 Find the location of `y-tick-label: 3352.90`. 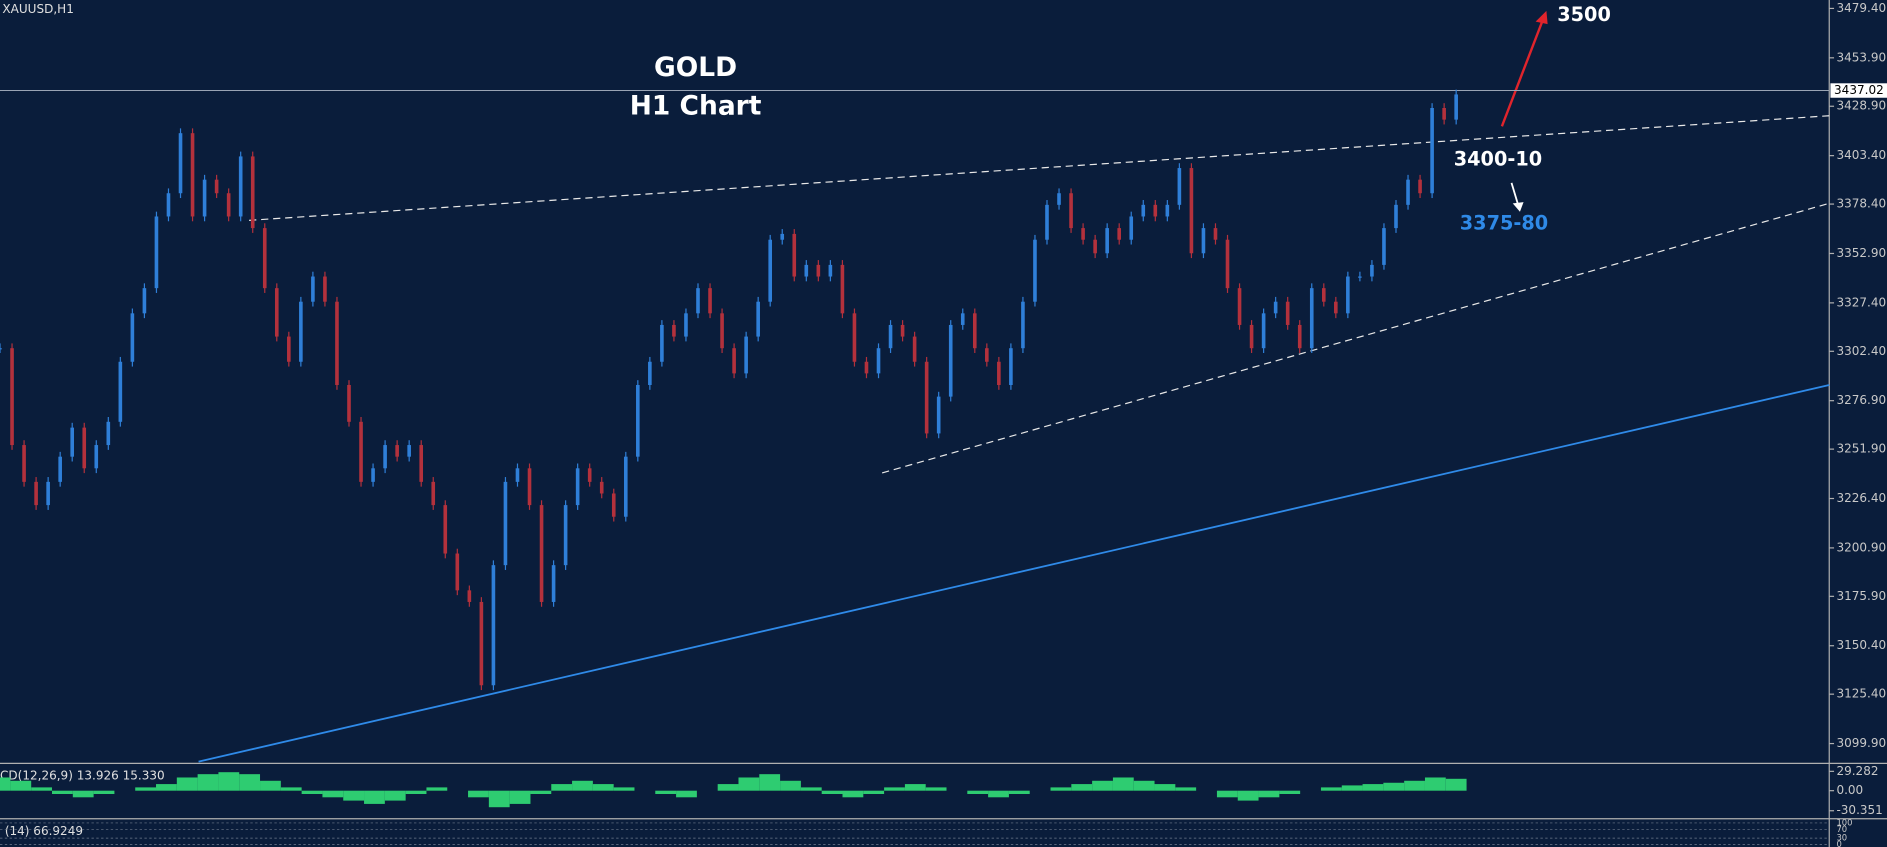

y-tick-label: 3352.90 is located at coordinates (1861, 253).